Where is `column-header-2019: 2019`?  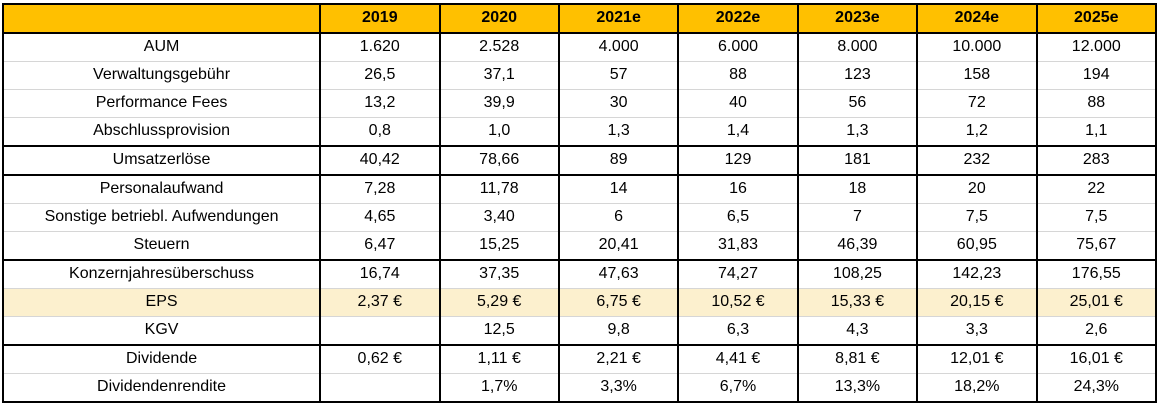
column-header-2019: 2019 is located at coordinates (380, 18).